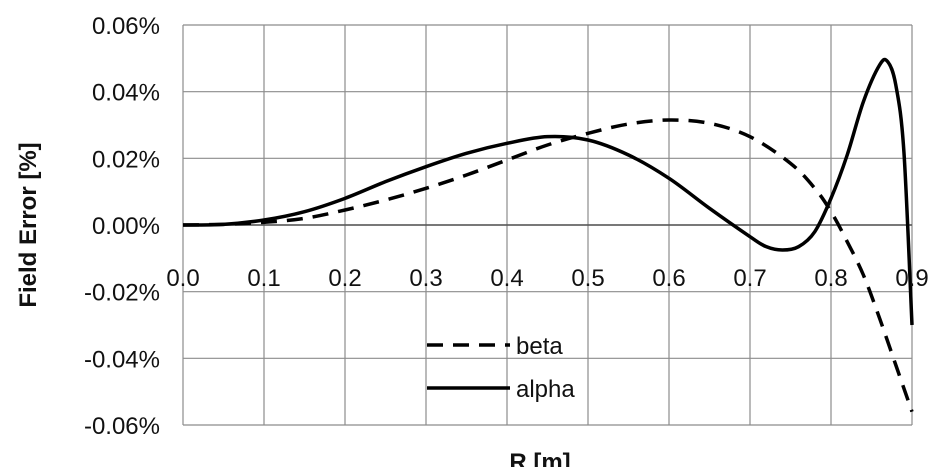 This screenshot has height=472, width=943. I want to click on y-axis-title: Field Error [%], so click(28, 224).